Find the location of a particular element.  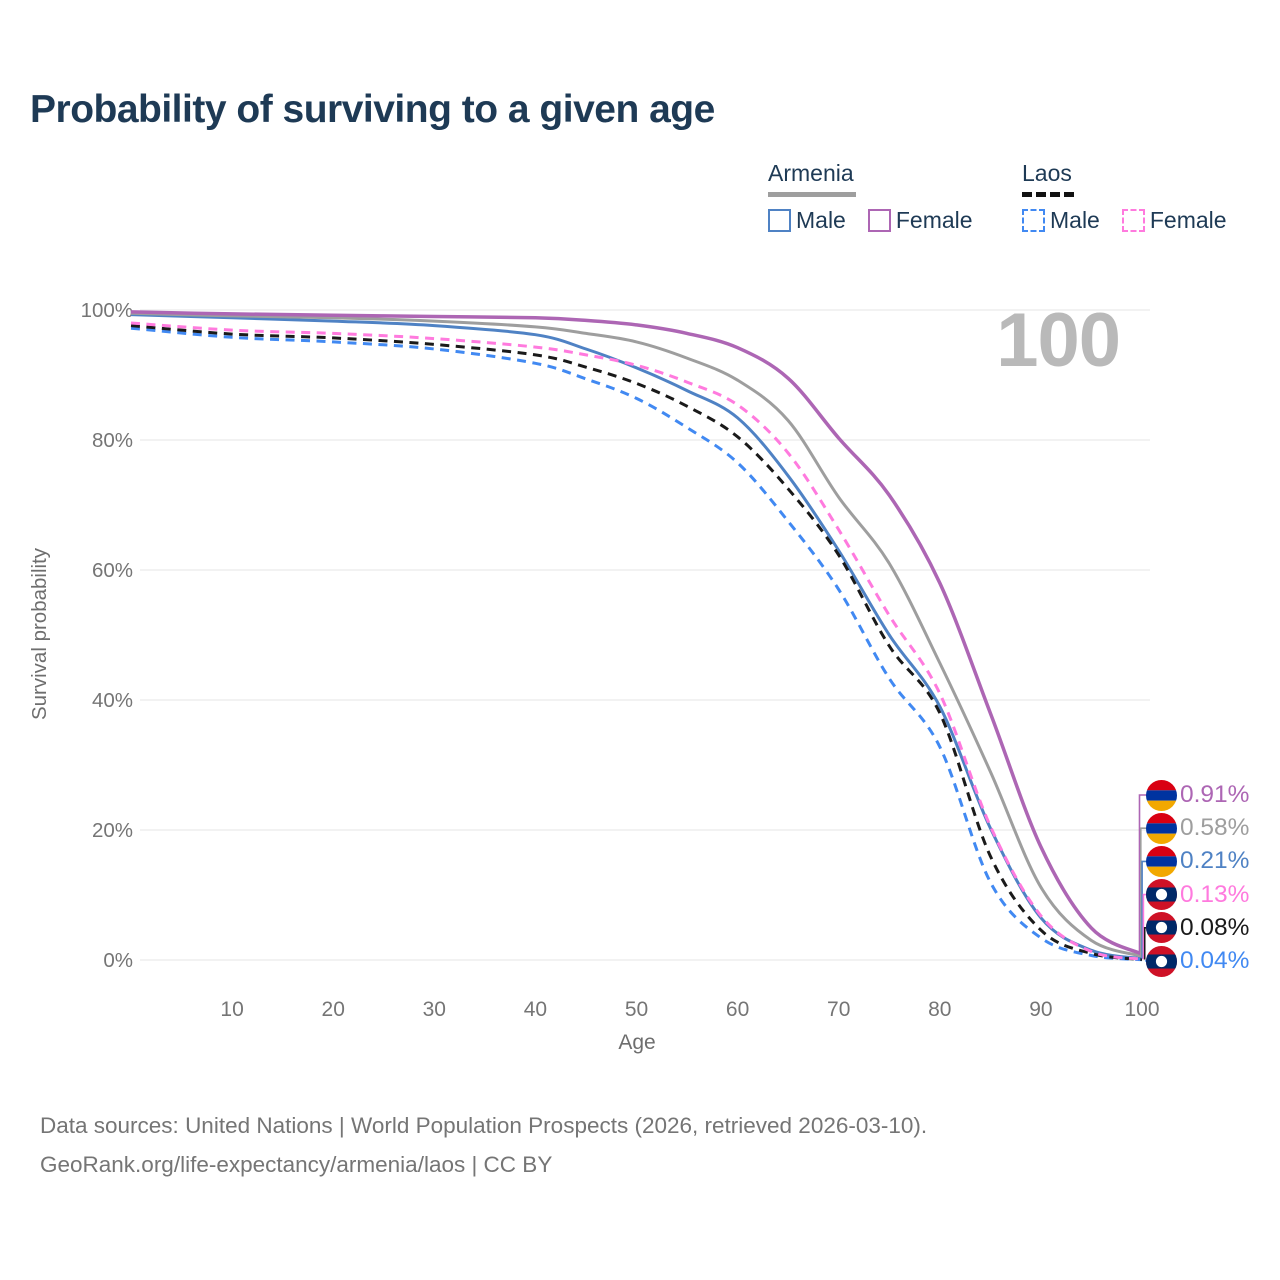

x-tick-label-50: 50 is located at coordinates (636, 1009).